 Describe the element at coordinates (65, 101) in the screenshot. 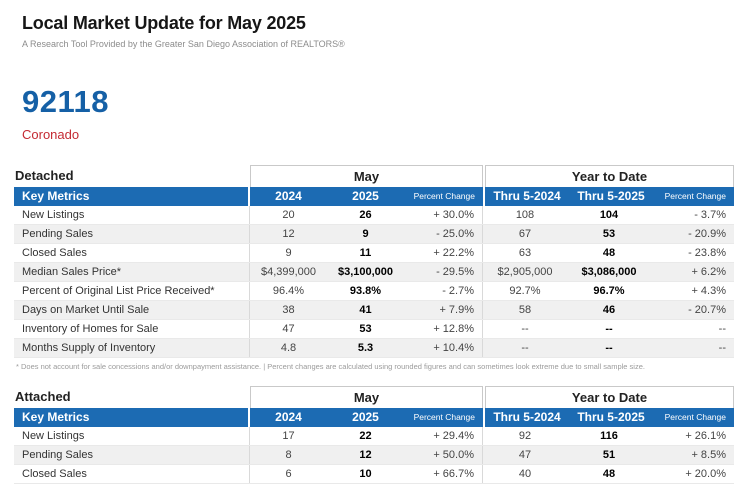

I see `zip-code: 92118` at that location.